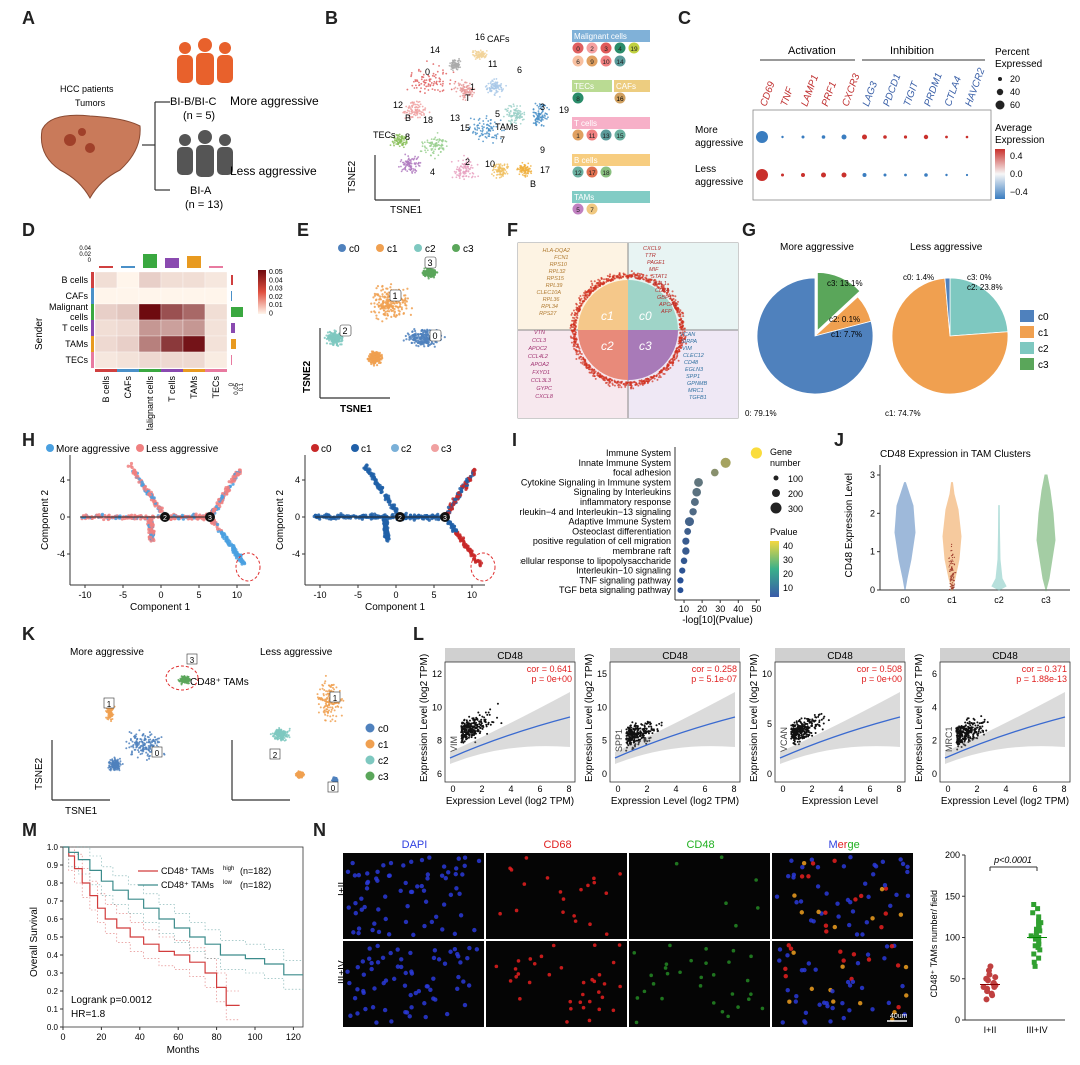 This screenshot has height=1065, width=1080. What do you see at coordinates (515, 440) in the screenshot?
I see `panel-label-i: I` at bounding box center [515, 440].